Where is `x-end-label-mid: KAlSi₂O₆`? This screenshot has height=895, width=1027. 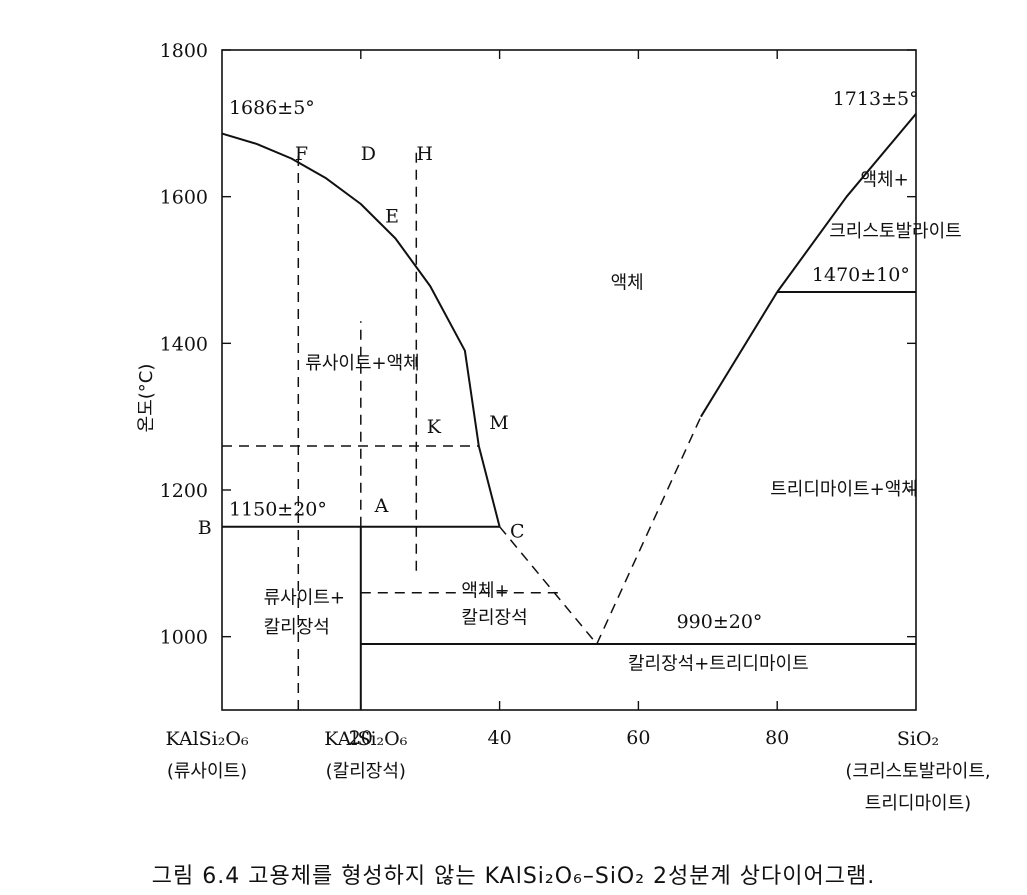 x-end-label-mid: KAlSi₂O₆ is located at coordinates (366, 739).